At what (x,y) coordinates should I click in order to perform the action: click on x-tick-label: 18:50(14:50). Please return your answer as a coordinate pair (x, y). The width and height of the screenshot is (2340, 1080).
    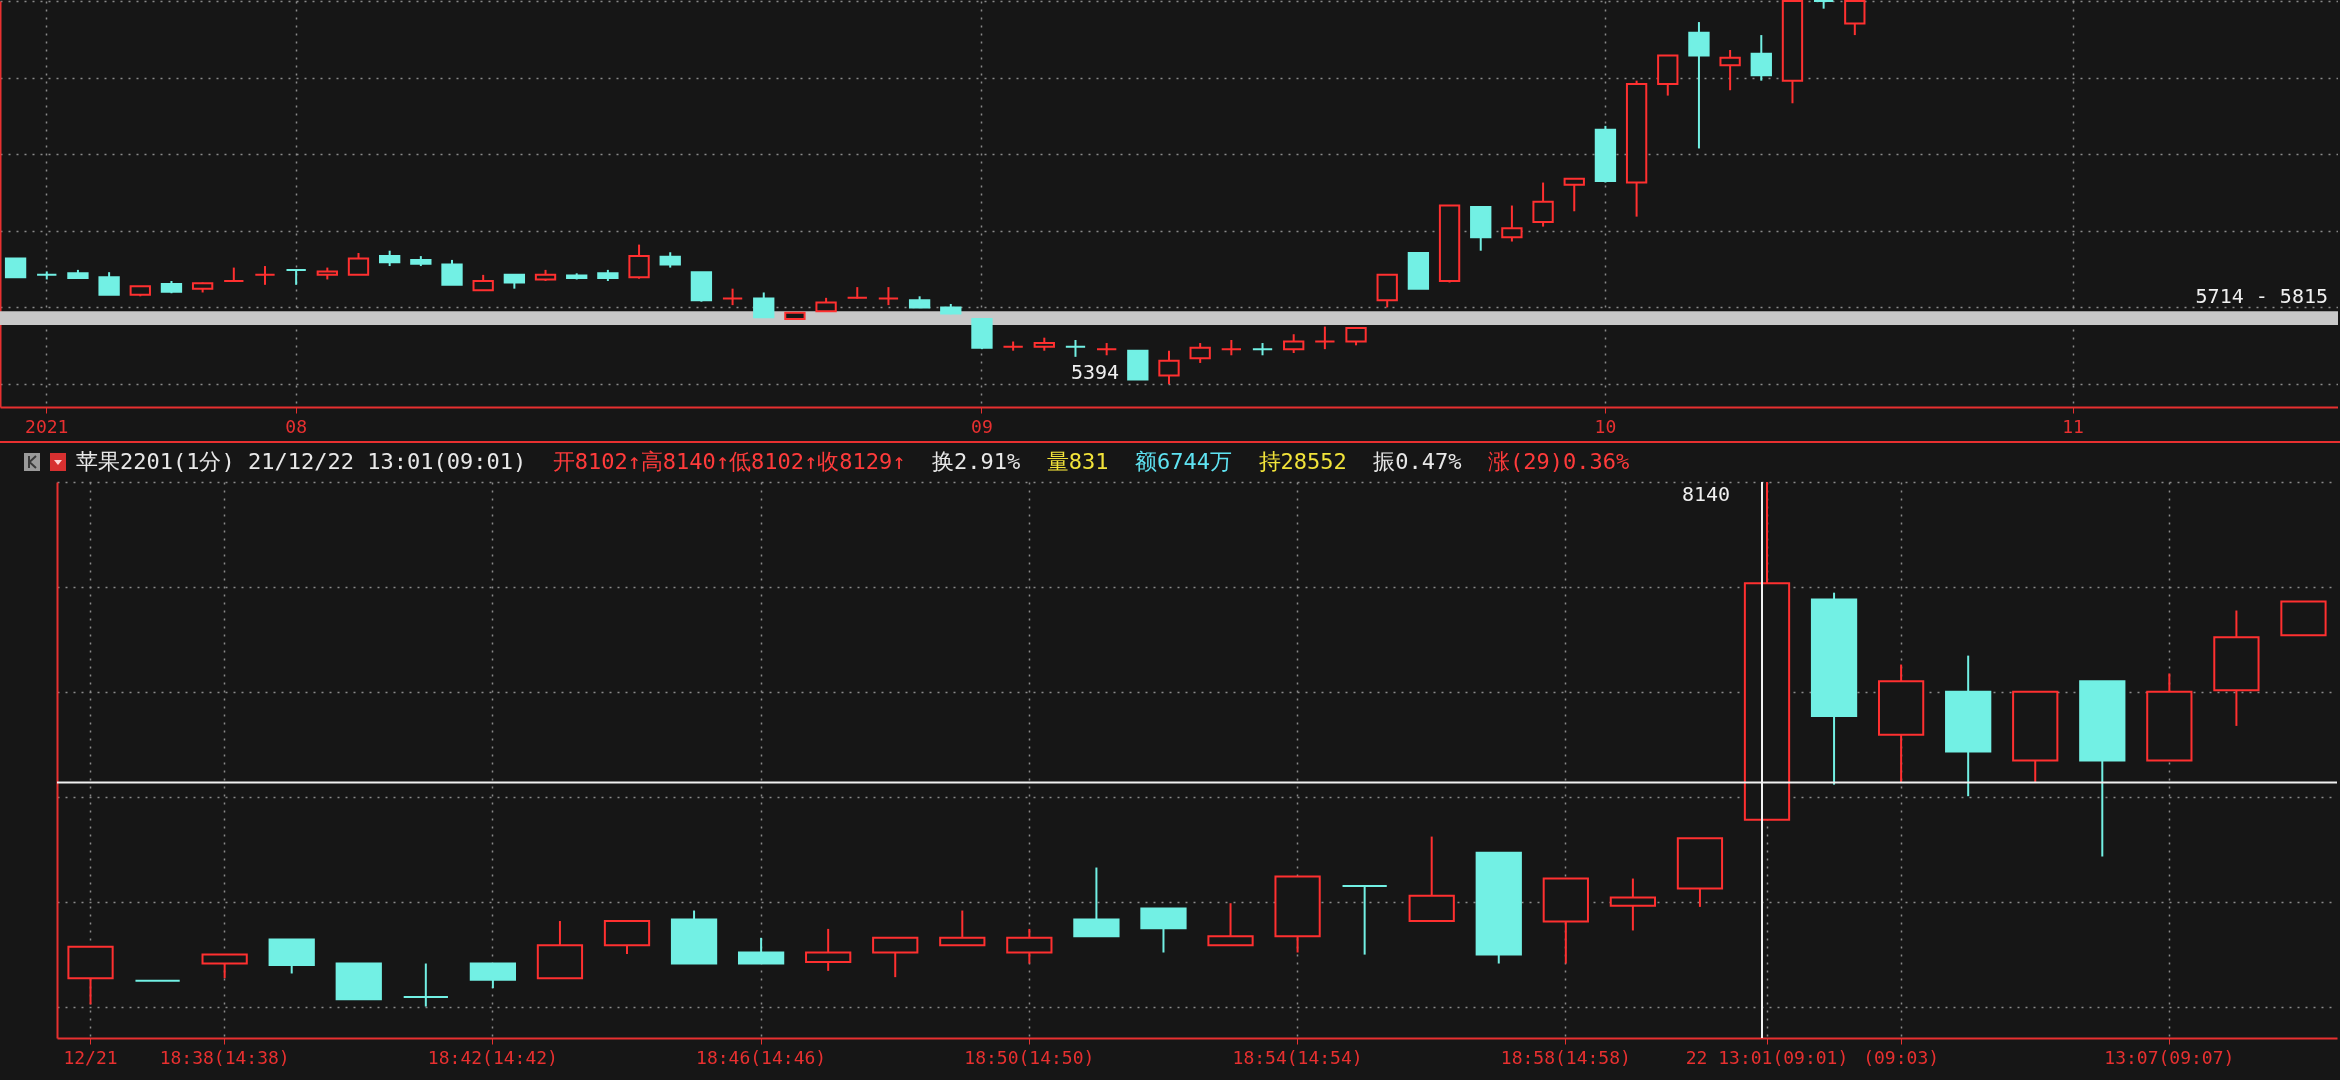
    Looking at the image, I should click on (1029, 1057).